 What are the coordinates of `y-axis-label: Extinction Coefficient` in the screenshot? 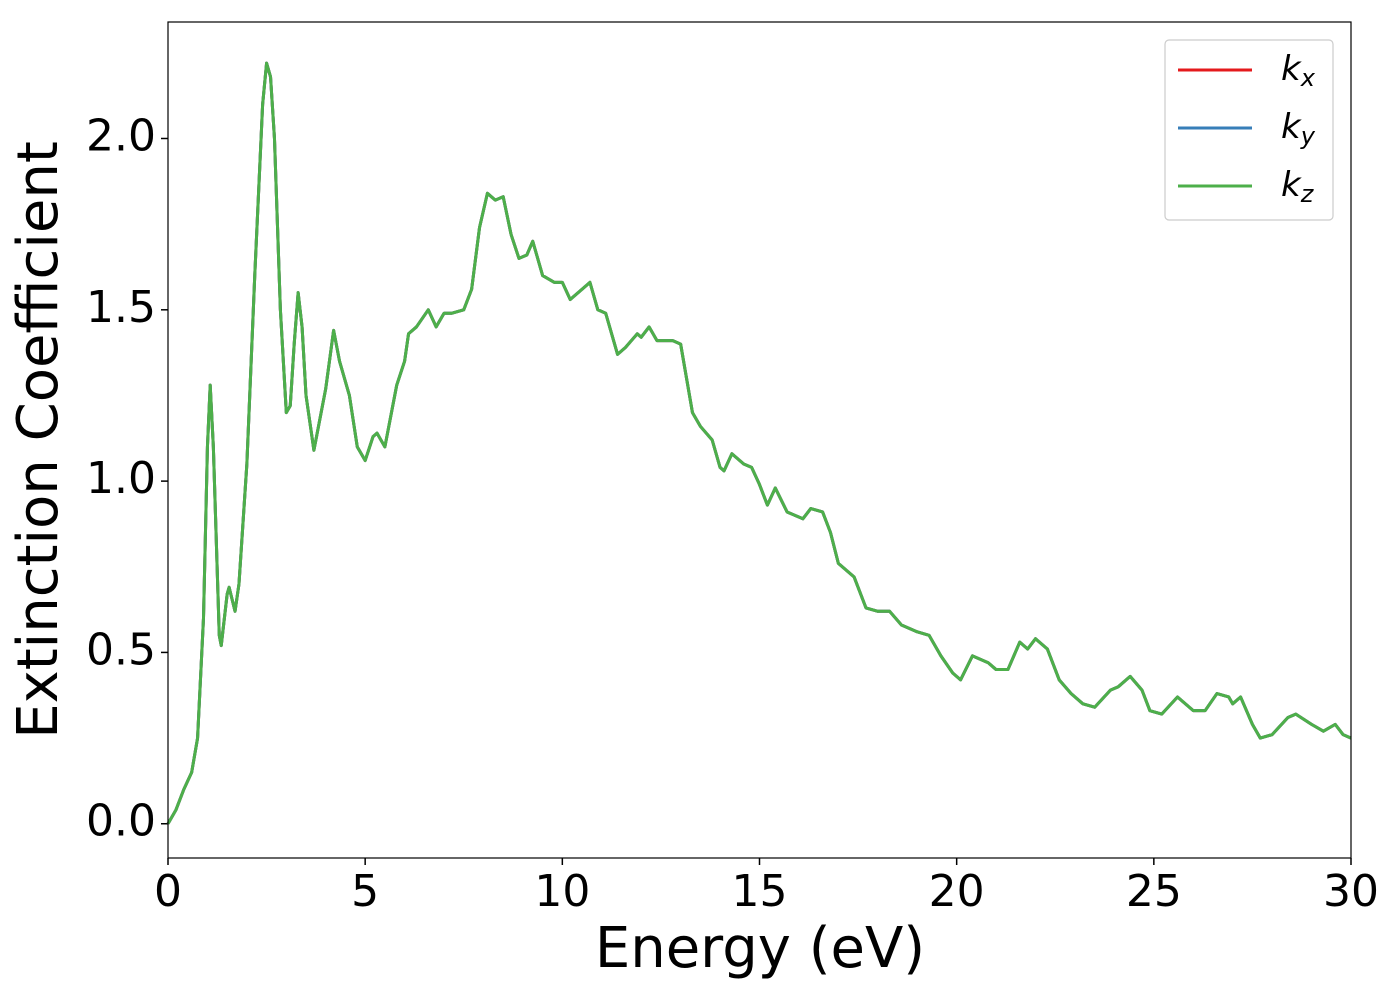 It's located at (38, 440).